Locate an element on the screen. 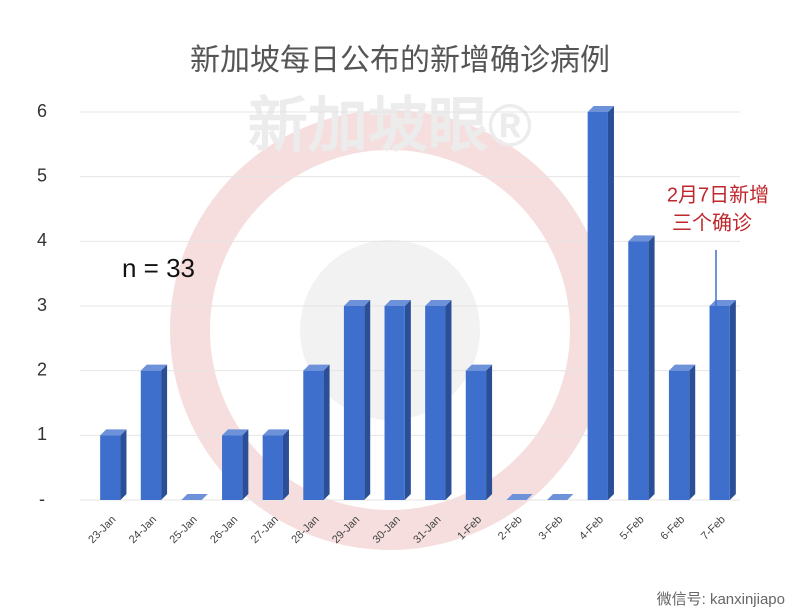 The image size is (800, 616). y-tick-label: 5 is located at coordinates (42, 175).